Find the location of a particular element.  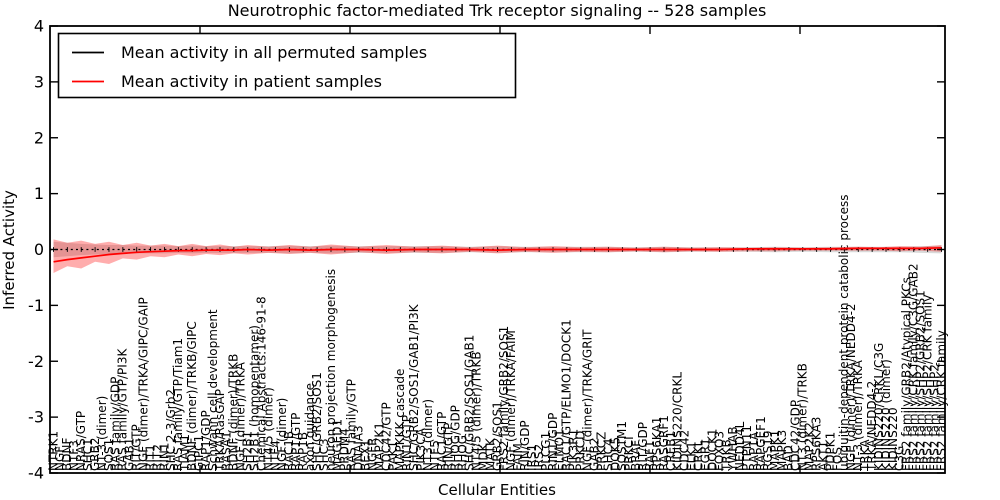

x-tick-label: RAS family/GTP/PI3K is located at coordinates (123, 409).